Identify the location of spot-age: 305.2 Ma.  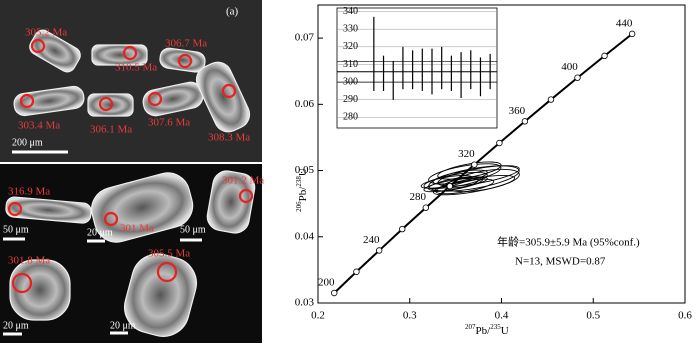
(46, 33).